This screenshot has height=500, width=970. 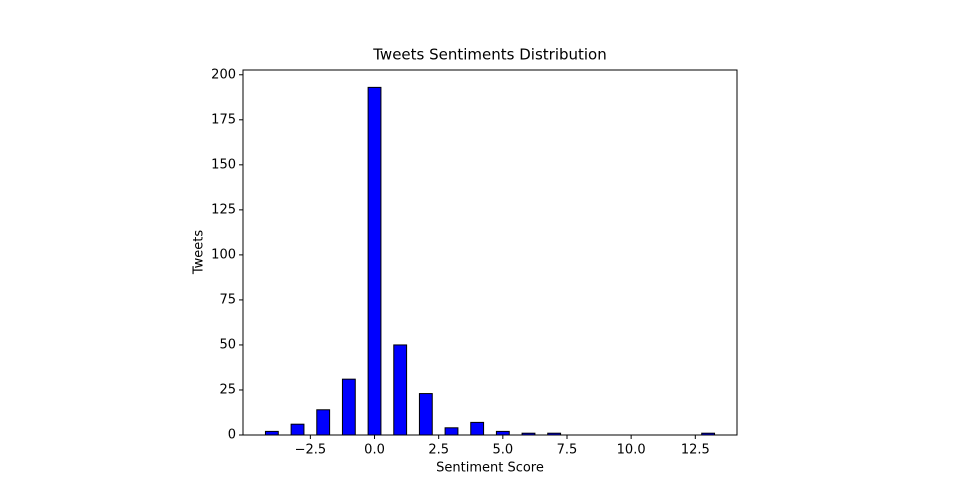 I want to click on x-tick-label: −2.5, so click(x=311, y=450).